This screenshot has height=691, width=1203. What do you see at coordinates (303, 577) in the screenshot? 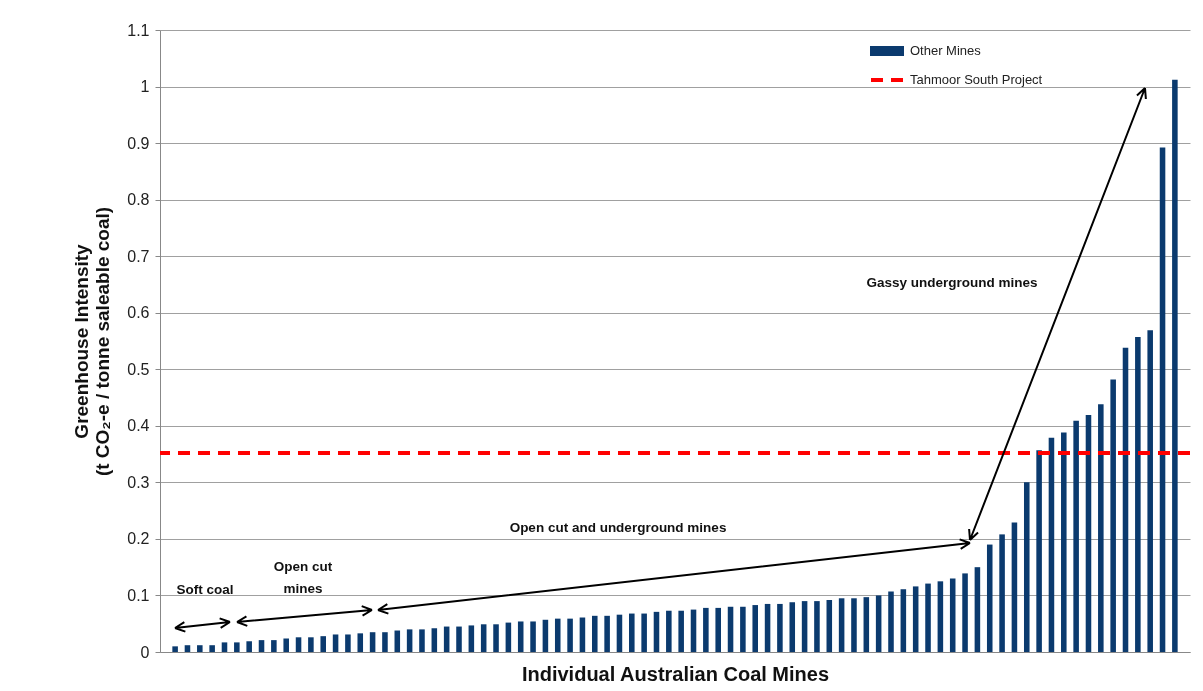
I see `annotation: Open cut mines` at bounding box center [303, 577].